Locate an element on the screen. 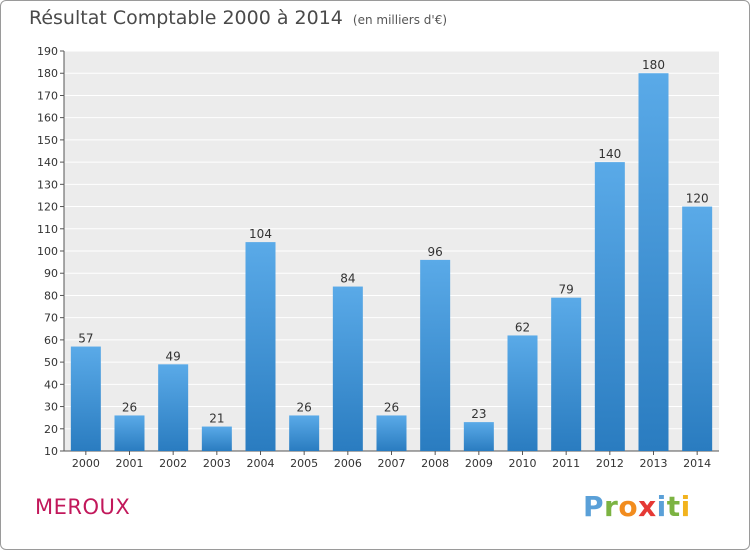 This screenshot has width=750, height=550. data-label: 84 is located at coordinates (347, 279).